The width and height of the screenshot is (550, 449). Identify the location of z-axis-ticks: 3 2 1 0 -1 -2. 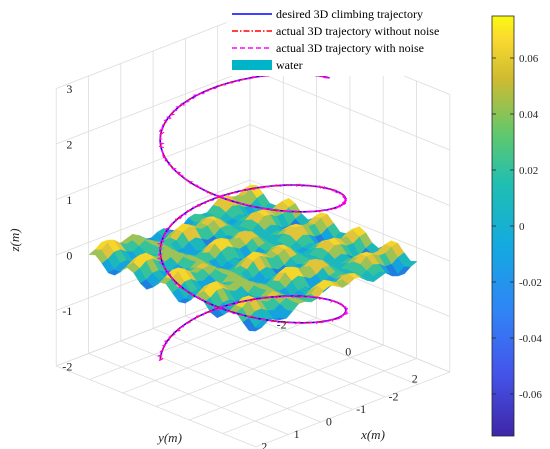
(67, 227).